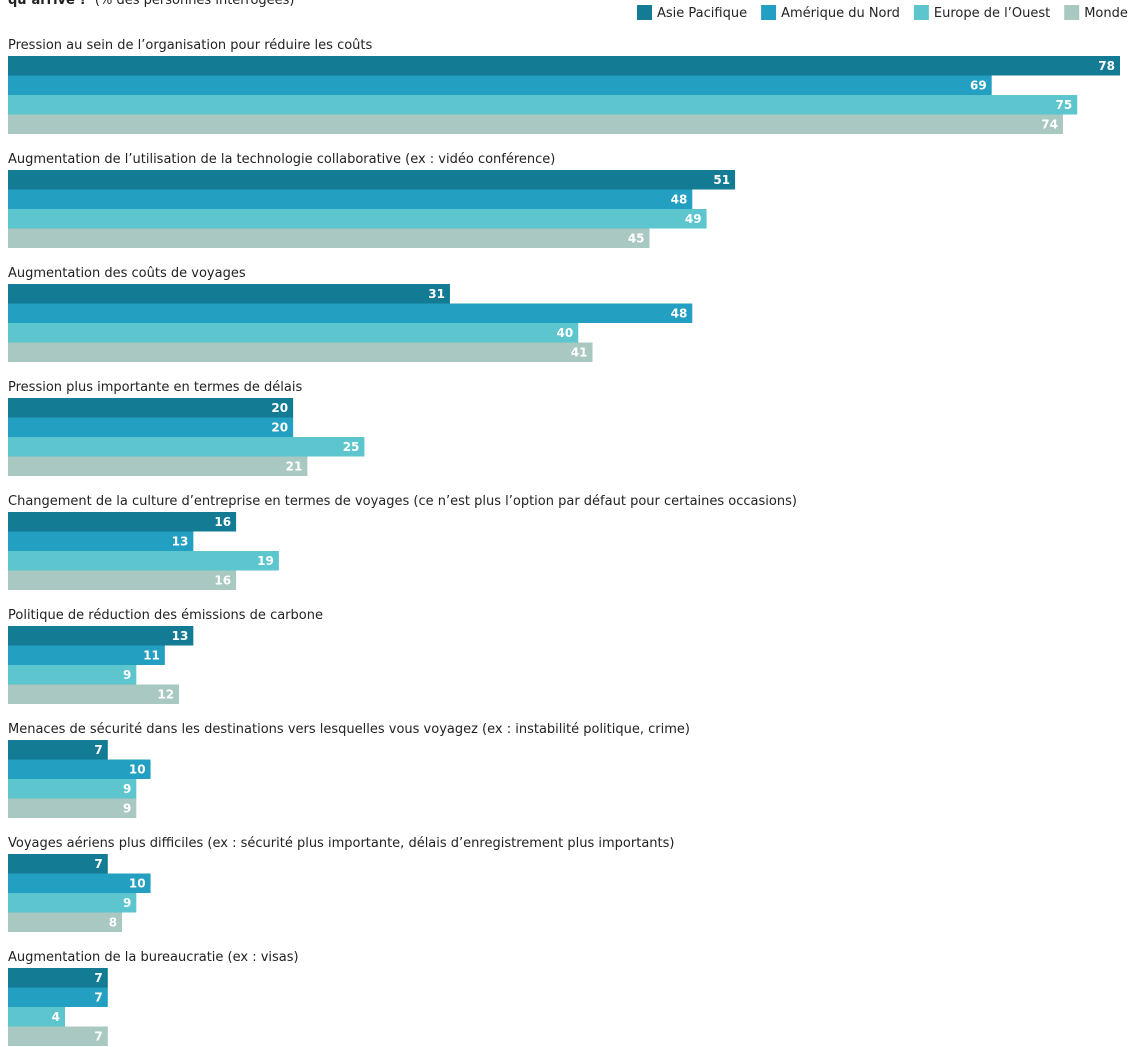 This screenshot has width=1136, height=1047. What do you see at coordinates (265, 561) in the screenshot?
I see `value-label: 19` at bounding box center [265, 561].